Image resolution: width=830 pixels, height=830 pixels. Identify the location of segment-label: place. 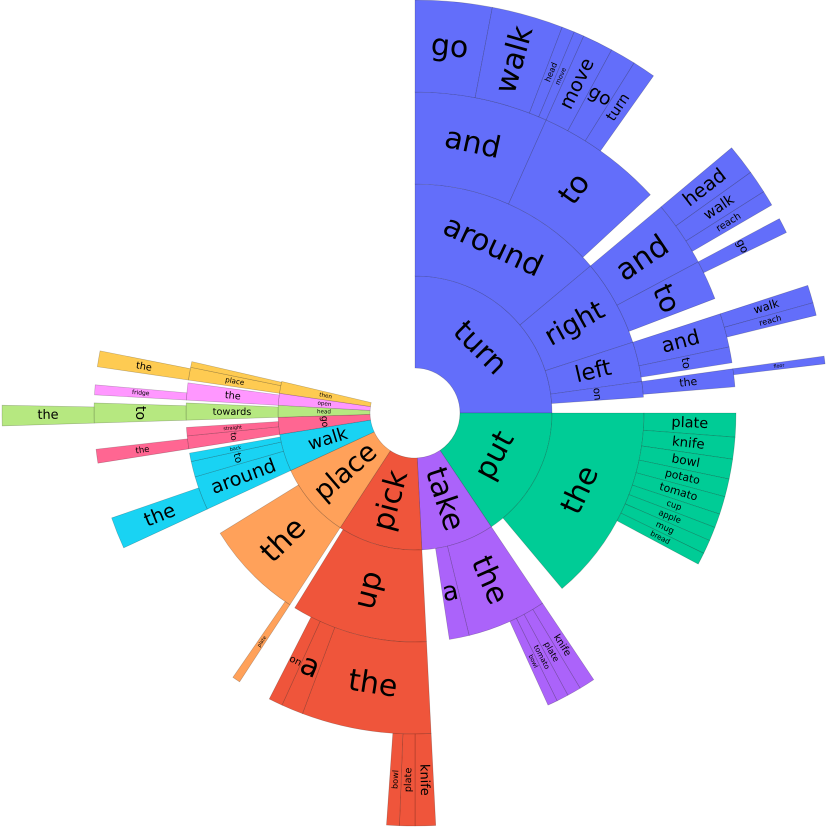
(235, 381).